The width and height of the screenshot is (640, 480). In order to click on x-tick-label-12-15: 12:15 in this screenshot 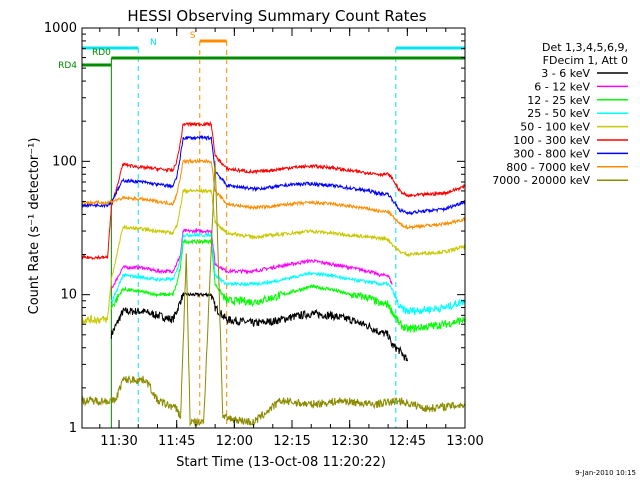, I will do `click(291, 441)`.